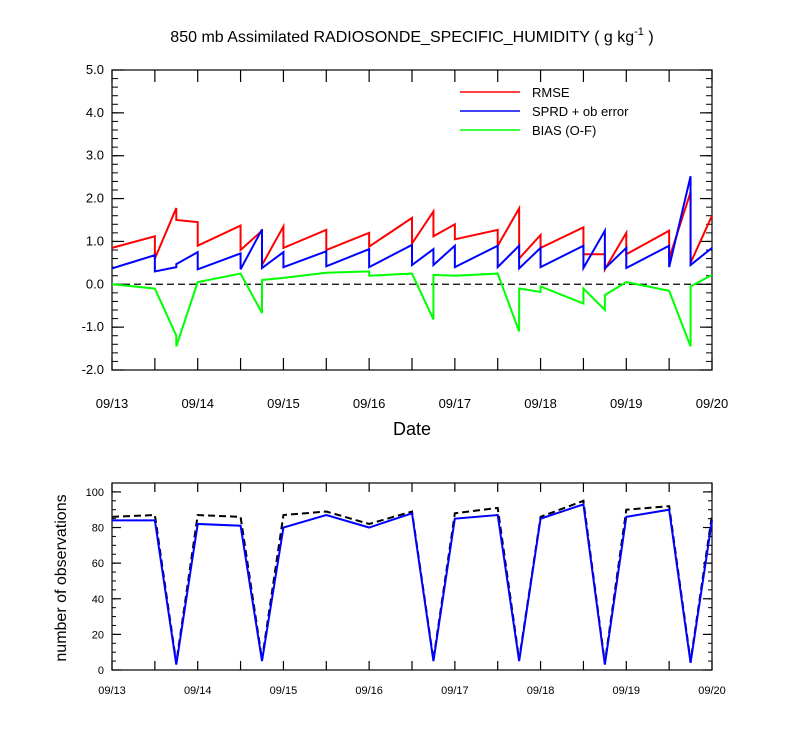  I want to click on legend-label: BIAS (O-F), so click(564, 130).